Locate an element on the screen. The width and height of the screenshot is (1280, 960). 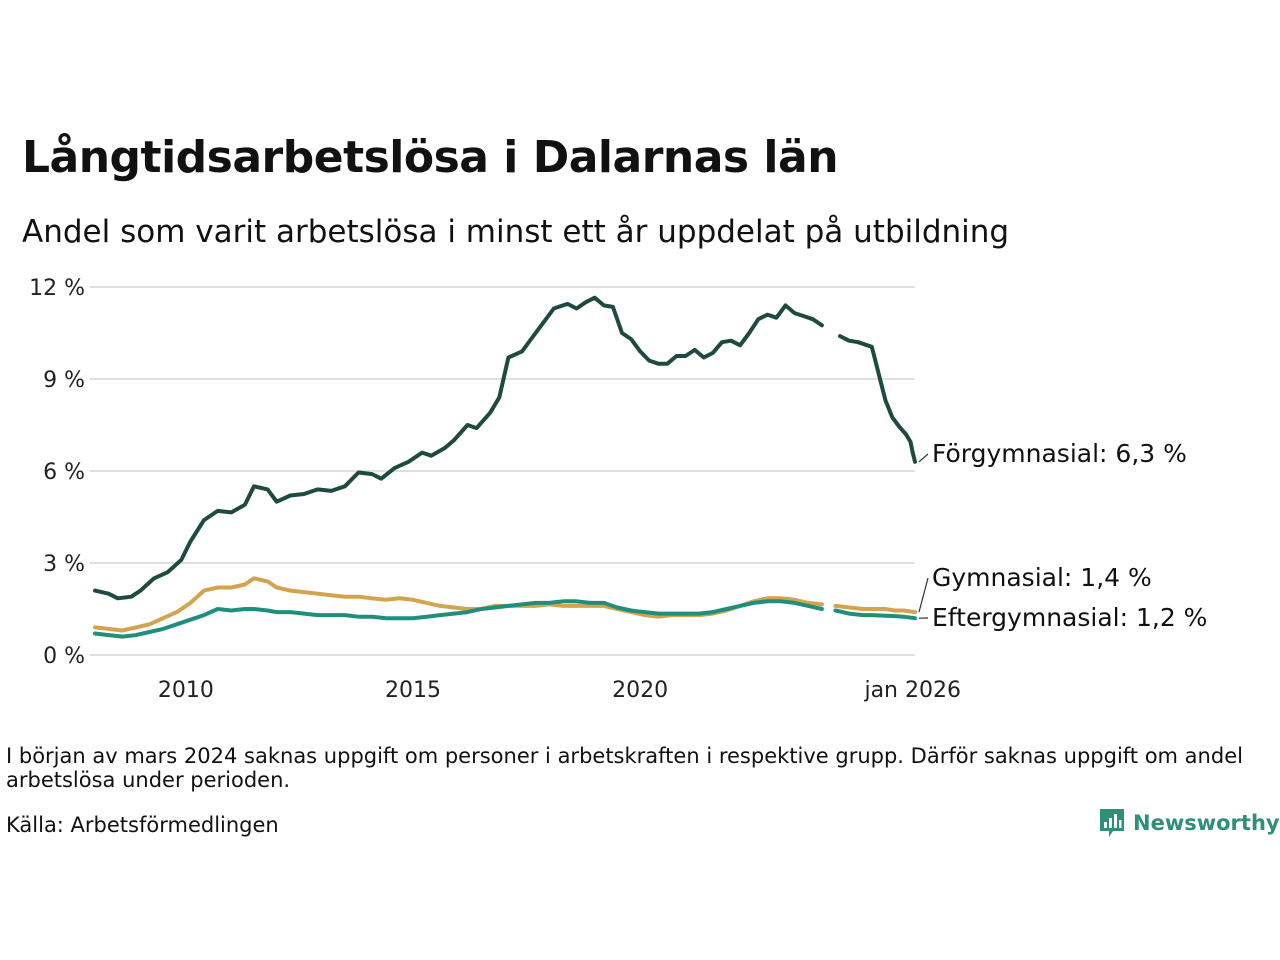
series-end-label-eftergymnasial: Eftergymnasial: 1,2 % is located at coordinates (1069, 617).